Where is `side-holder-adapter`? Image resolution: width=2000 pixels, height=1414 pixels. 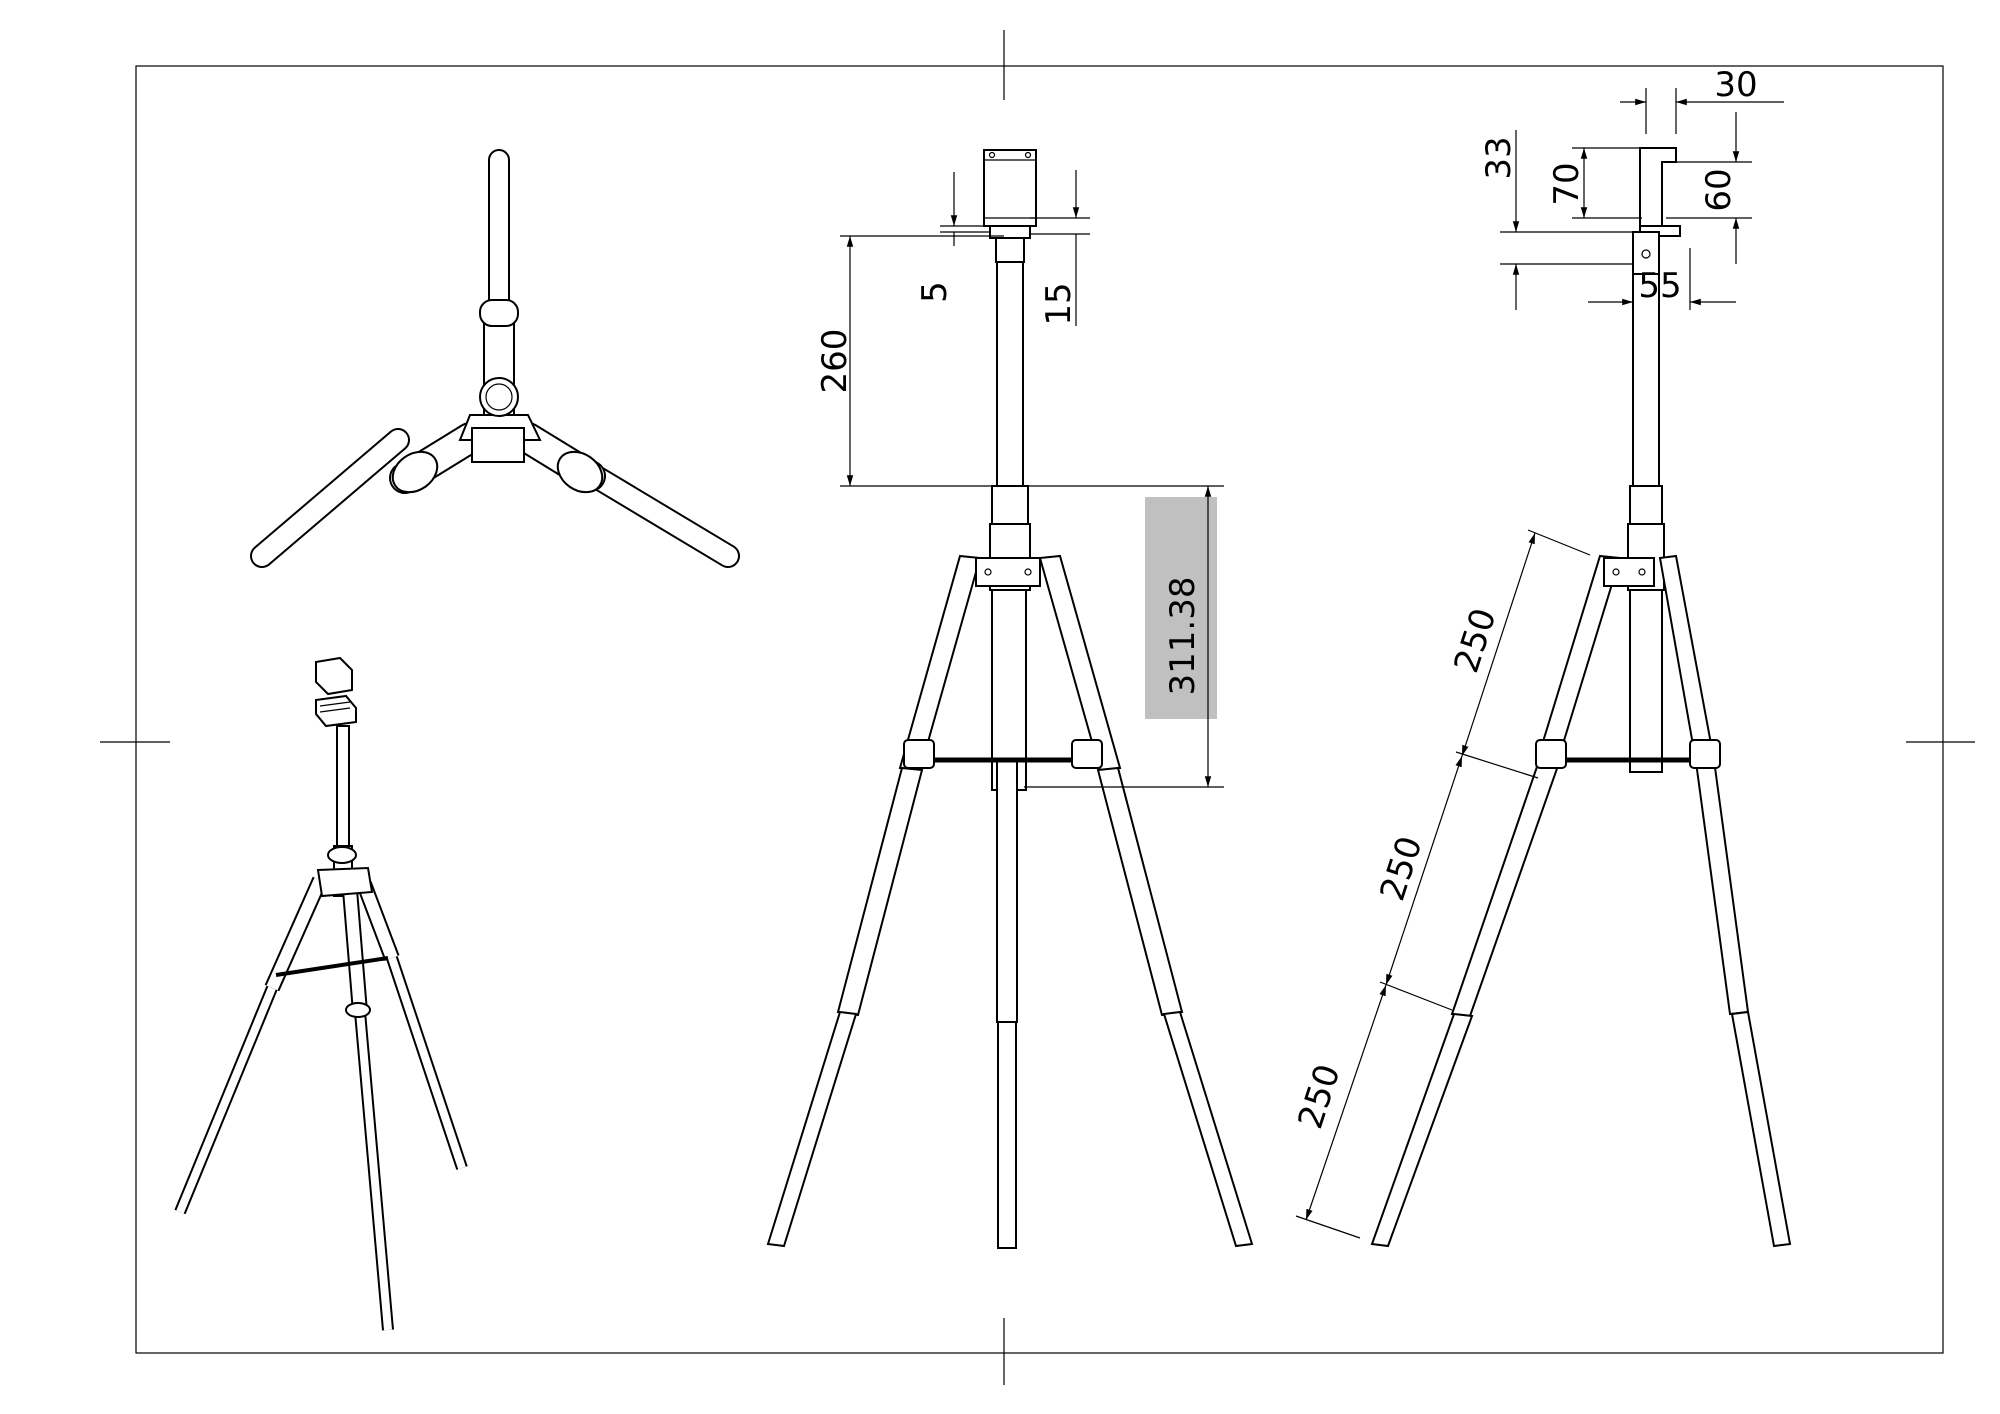
side-holder-adapter is located at coordinates (1646, 253).